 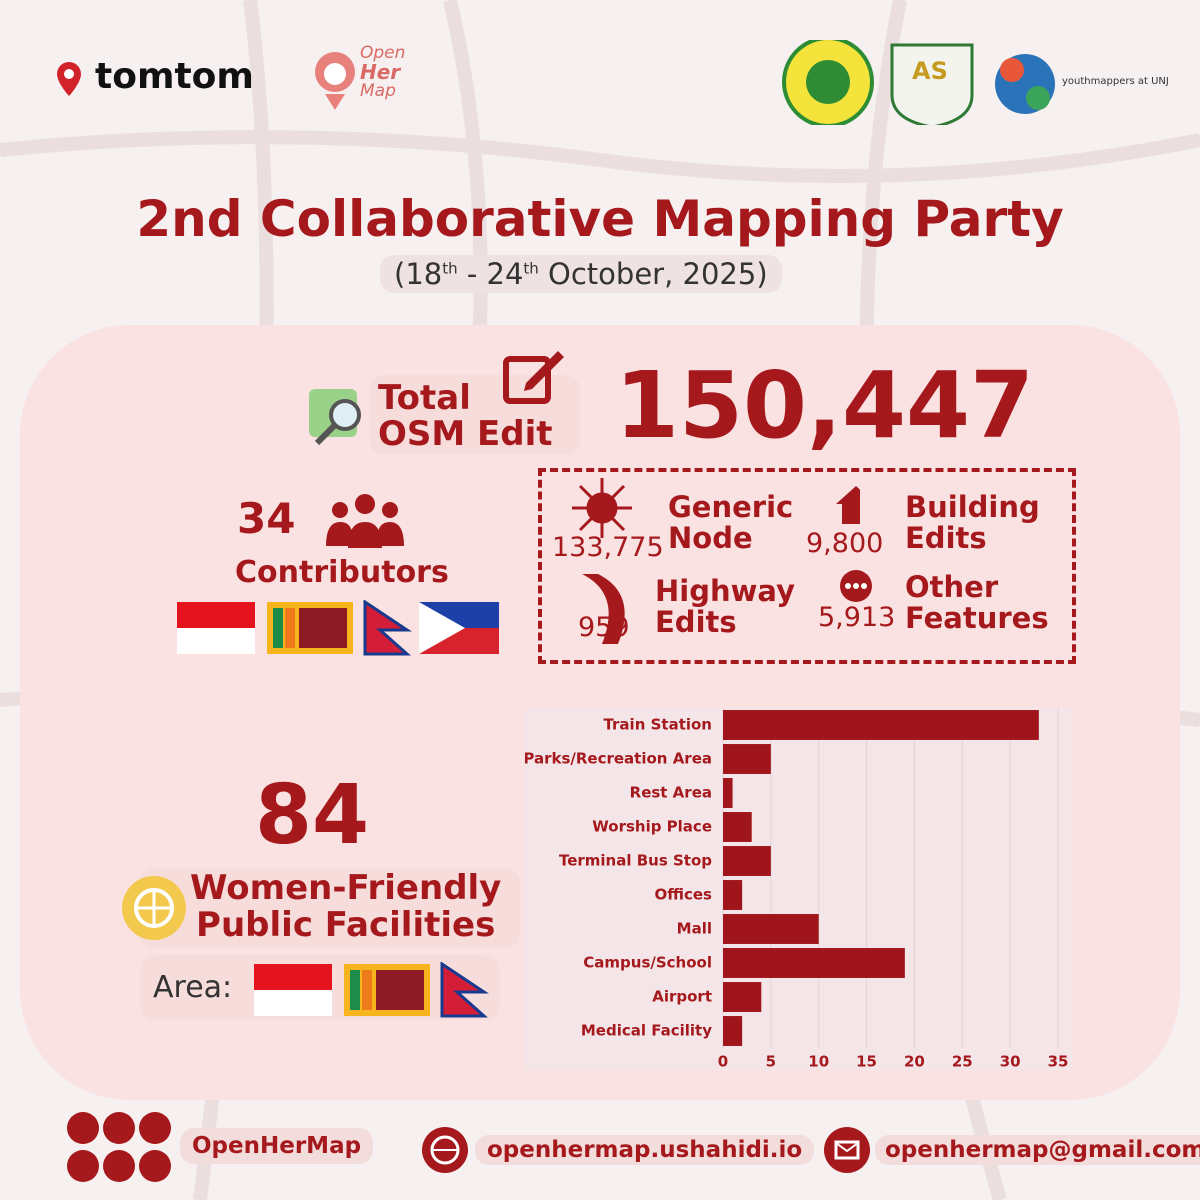 I want to click on x-tick-label: 10, so click(x=818, y=1062).